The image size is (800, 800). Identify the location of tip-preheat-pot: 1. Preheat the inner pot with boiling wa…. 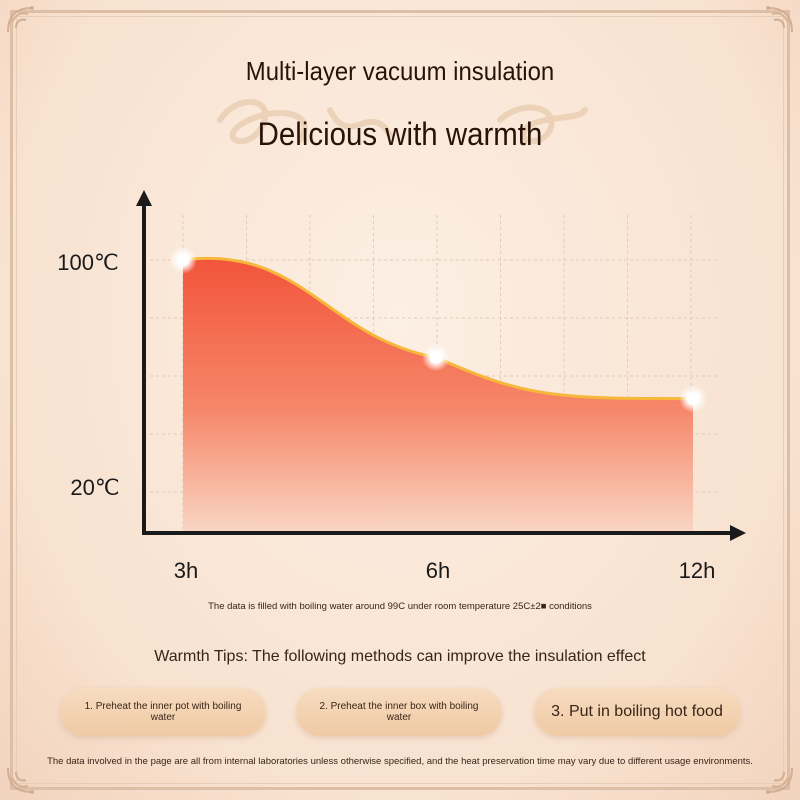
(163, 712).